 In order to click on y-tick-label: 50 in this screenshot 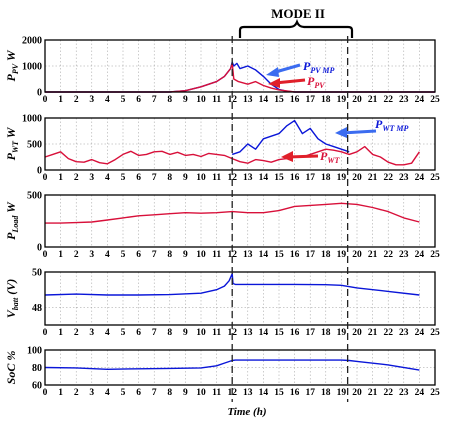, I will do `click(37, 273)`.